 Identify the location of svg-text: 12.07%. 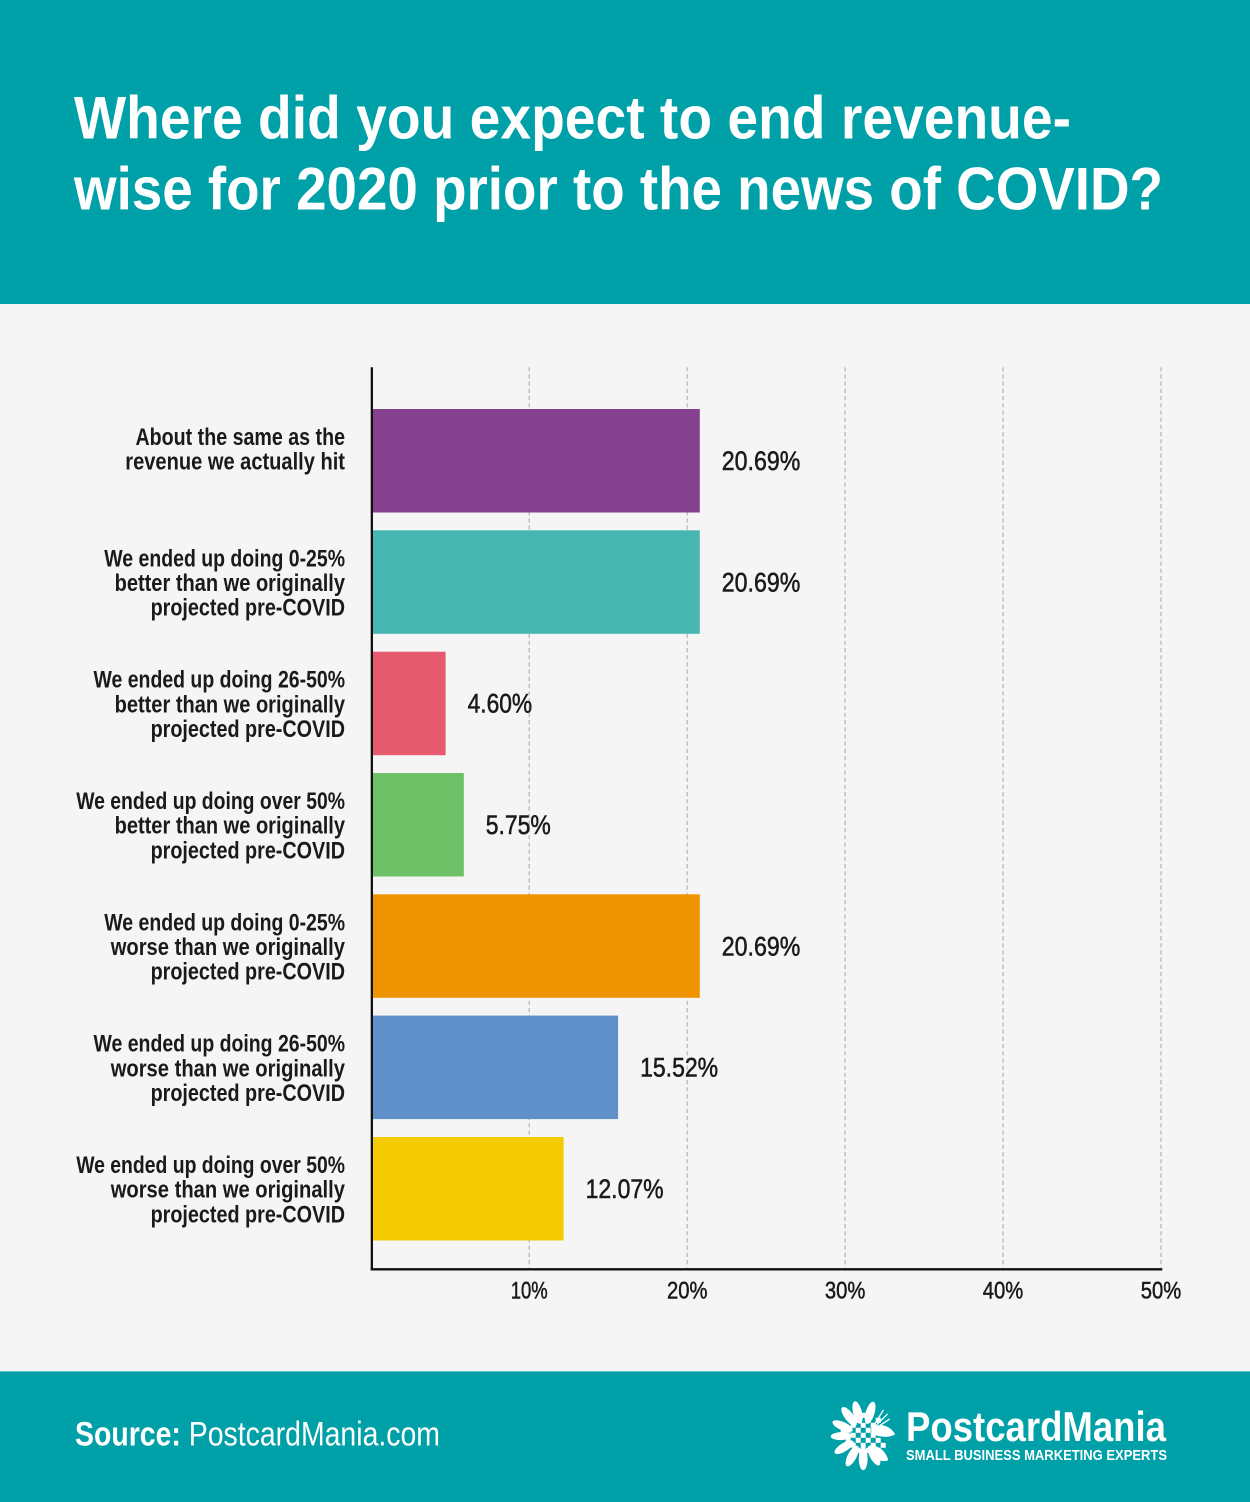
(625, 1189).